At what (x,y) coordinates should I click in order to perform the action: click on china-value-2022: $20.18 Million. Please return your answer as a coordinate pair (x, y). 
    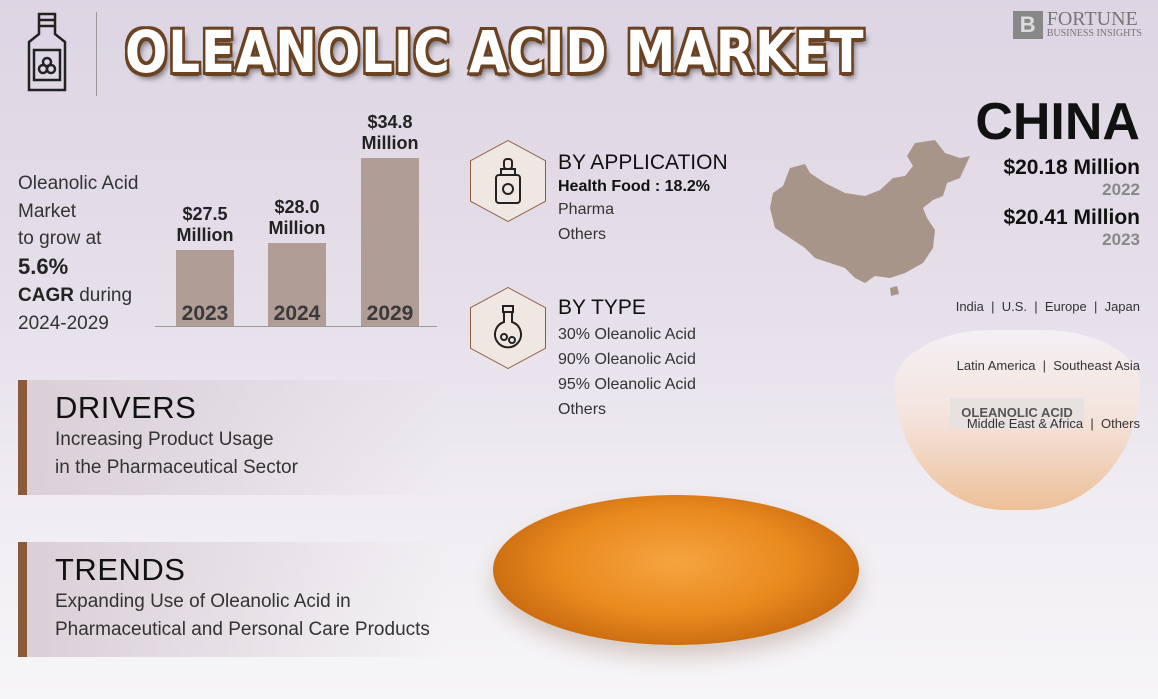
    Looking at the image, I should click on (1071, 167).